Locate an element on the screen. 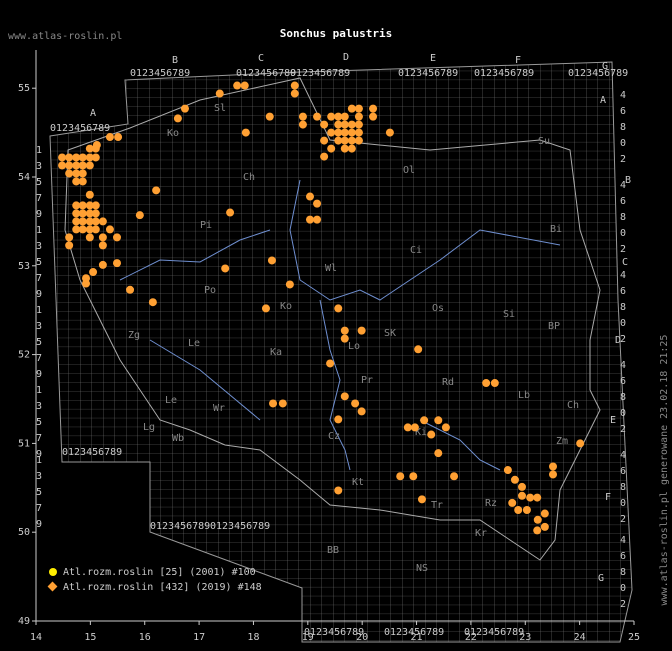 Image resolution: width=672 pixels, height=651 pixels. x-tick-label: 14 is located at coordinates (36, 637).